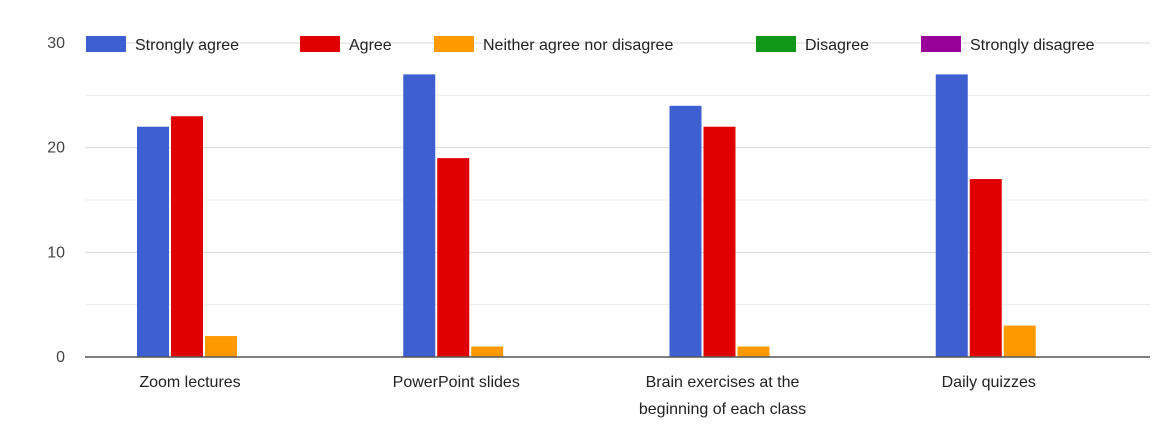  Describe the element at coordinates (56, 148) in the screenshot. I see `y-tick-label: 20` at that location.